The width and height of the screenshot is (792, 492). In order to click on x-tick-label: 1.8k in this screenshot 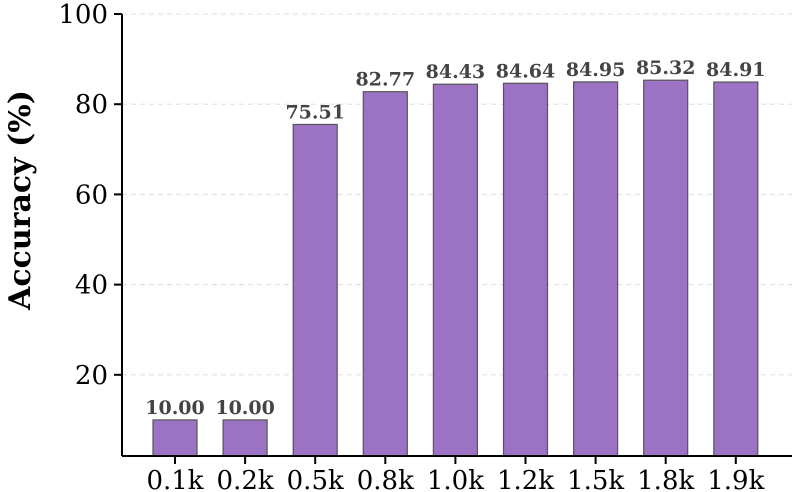, I will do `click(665, 479)`.